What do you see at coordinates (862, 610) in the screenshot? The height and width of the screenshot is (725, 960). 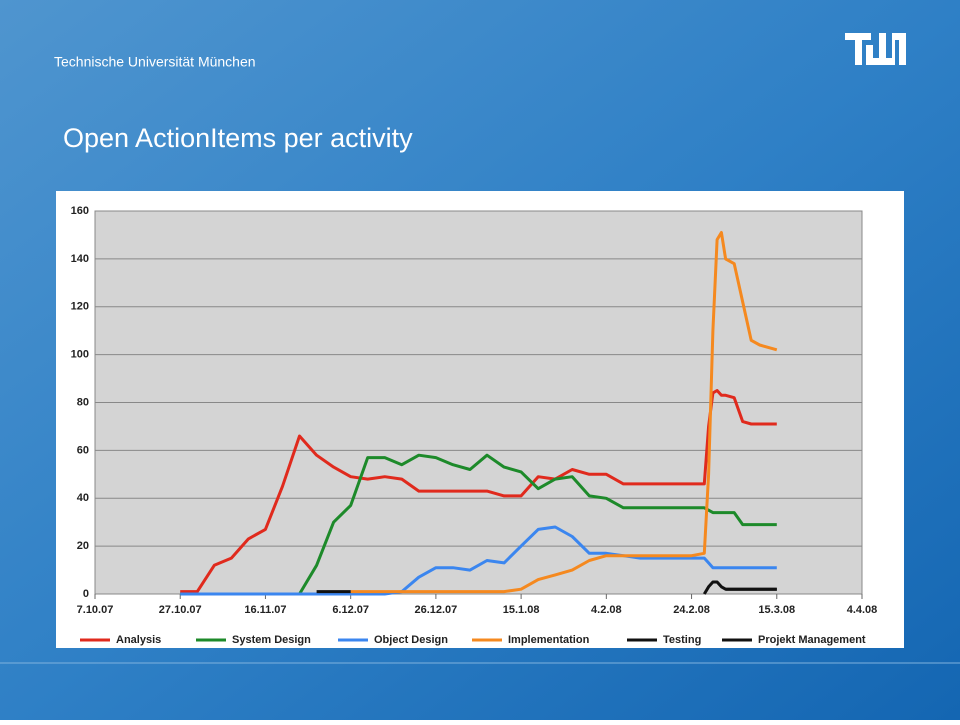 I see `x-tick-label: 4.4.08` at bounding box center [862, 610].